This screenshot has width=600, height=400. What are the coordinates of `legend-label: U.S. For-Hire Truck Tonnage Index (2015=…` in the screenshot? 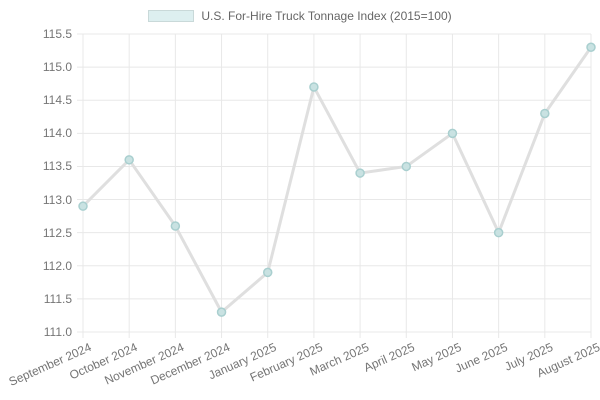 It's located at (326, 16).